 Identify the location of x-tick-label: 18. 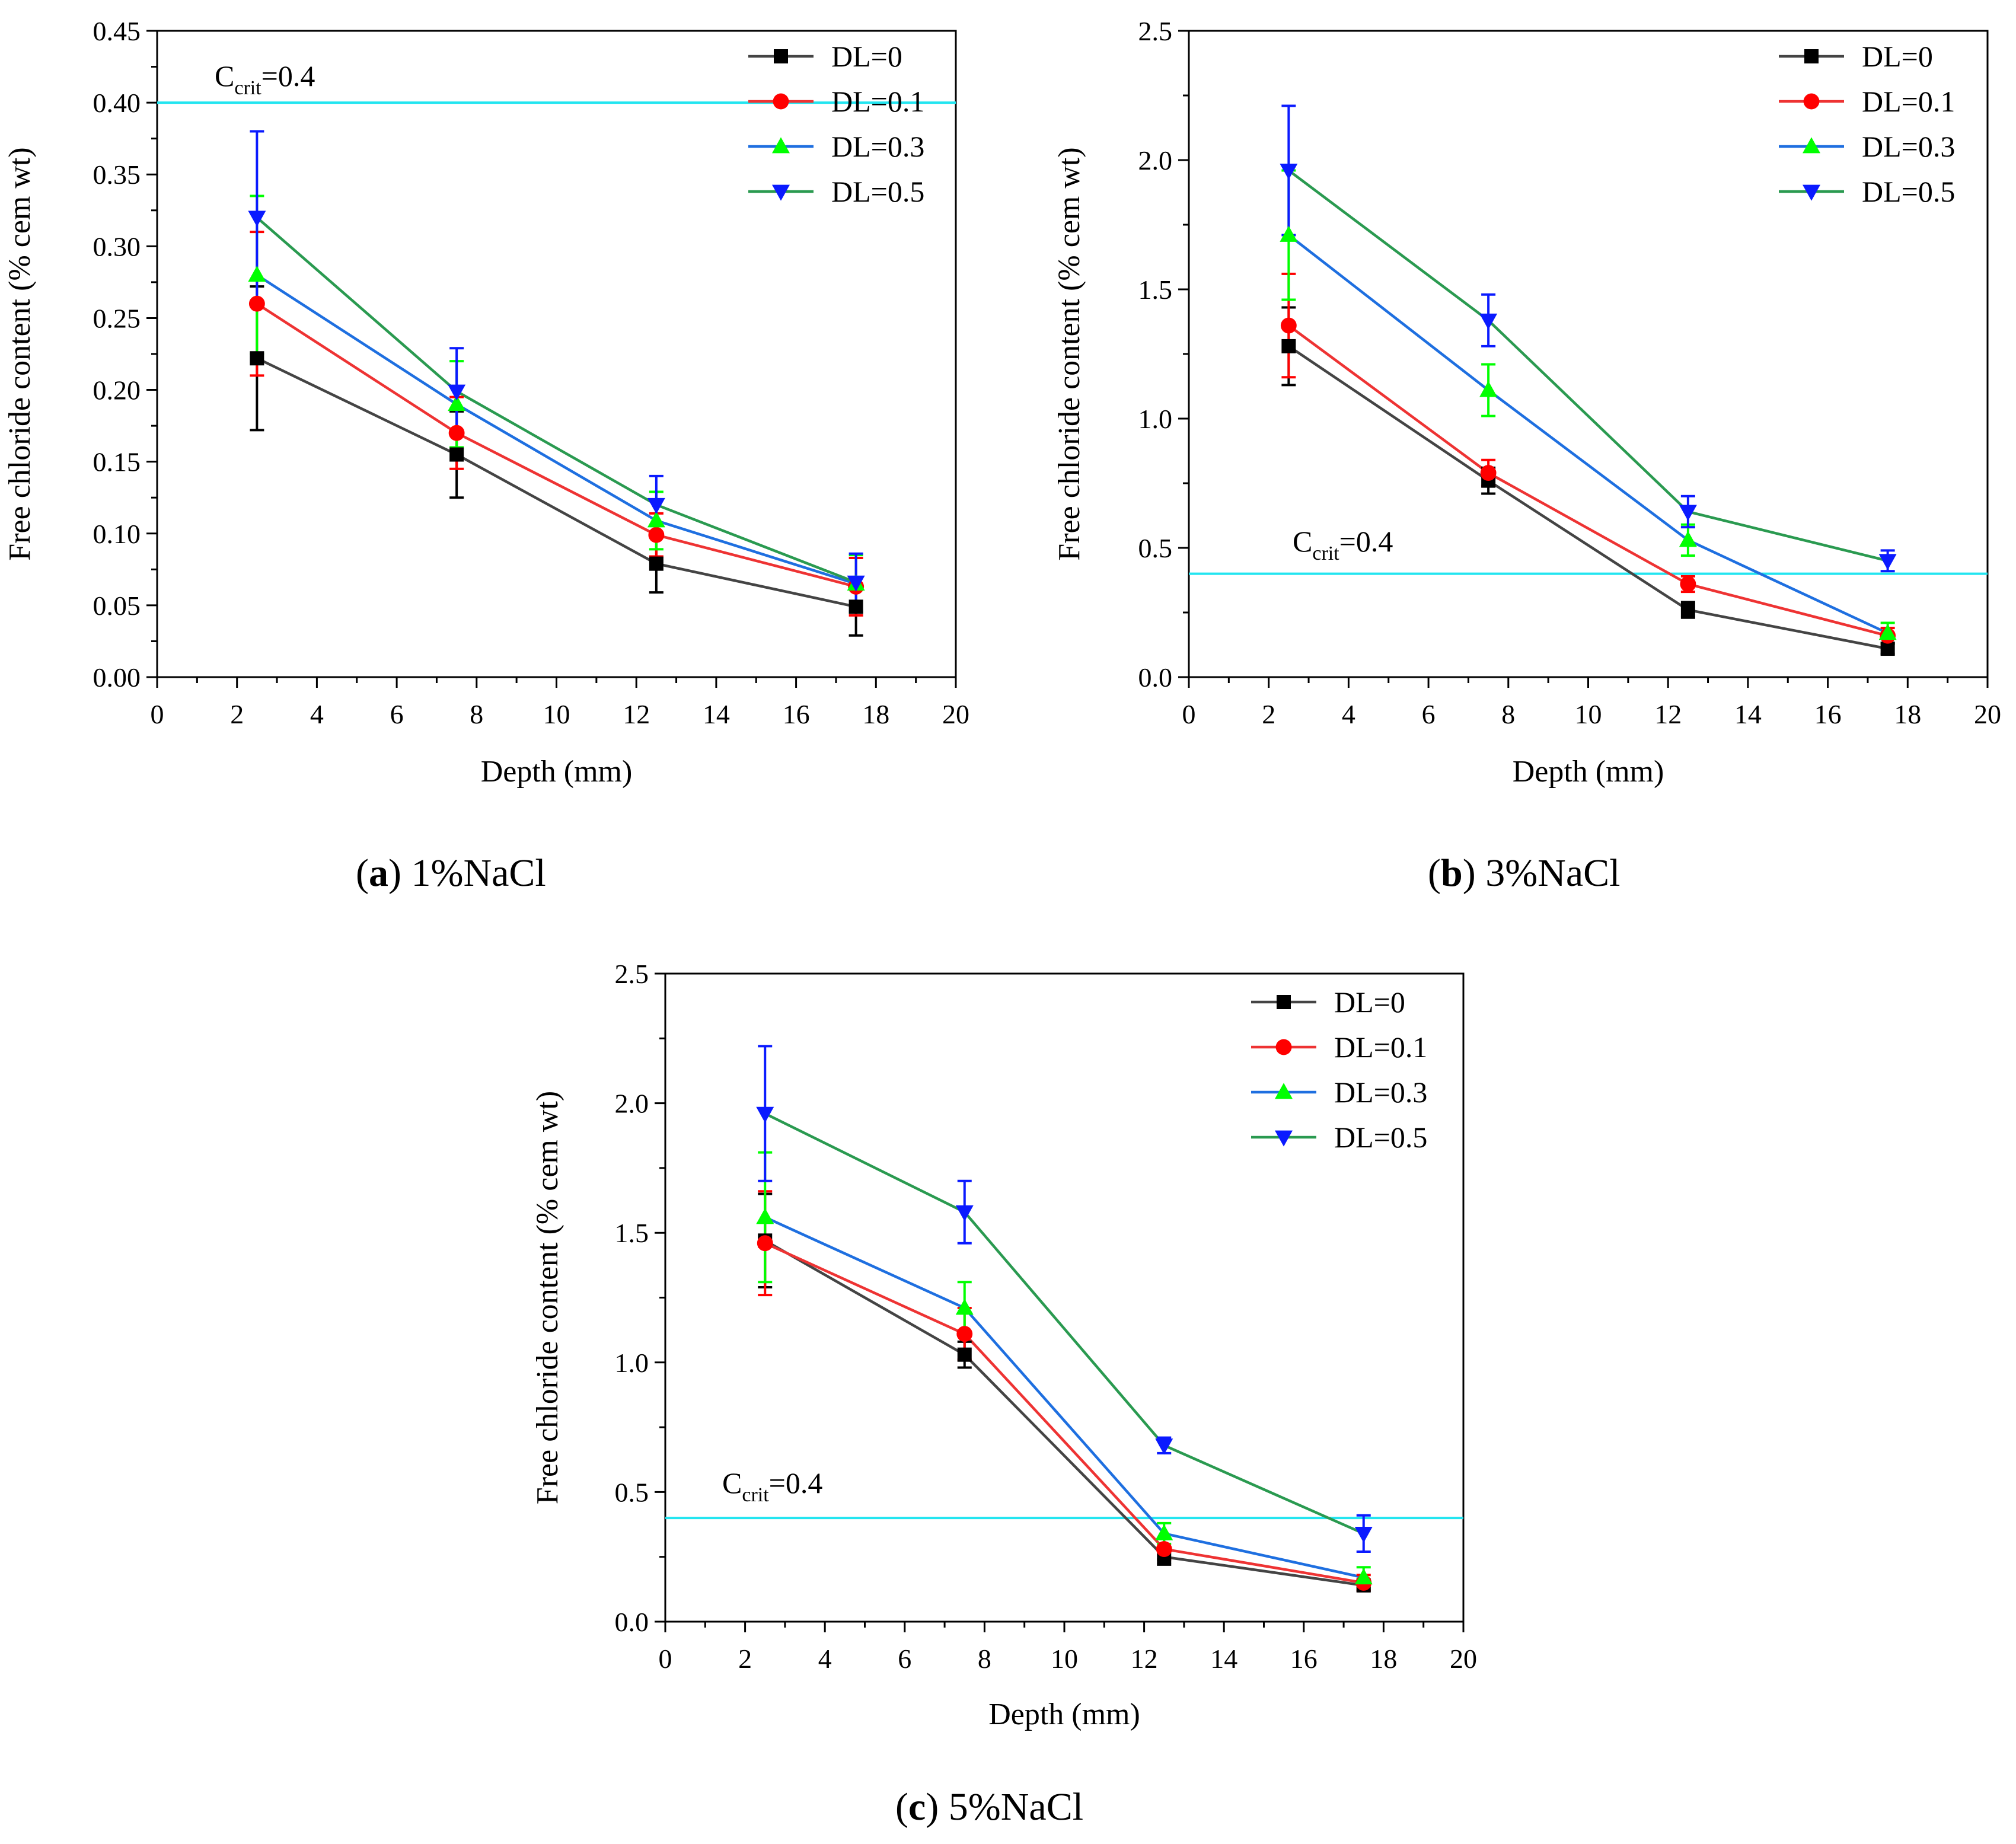
(875, 714).